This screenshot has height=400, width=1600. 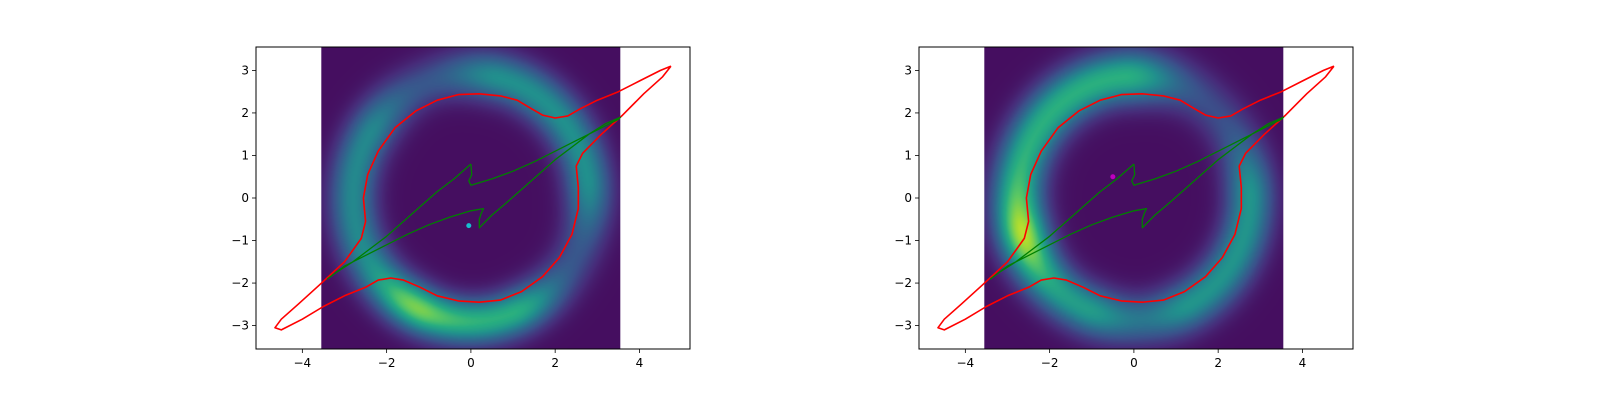 What do you see at coordinates (240, 241) in the screenshot?
I see `left-ytick-label: −1` at bounding box center [240, 241].